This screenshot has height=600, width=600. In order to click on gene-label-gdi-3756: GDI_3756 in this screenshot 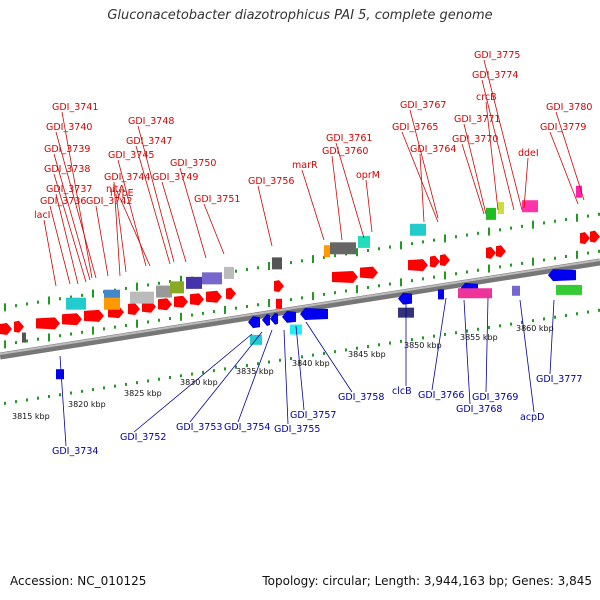, I will do `click(271, 181)`.